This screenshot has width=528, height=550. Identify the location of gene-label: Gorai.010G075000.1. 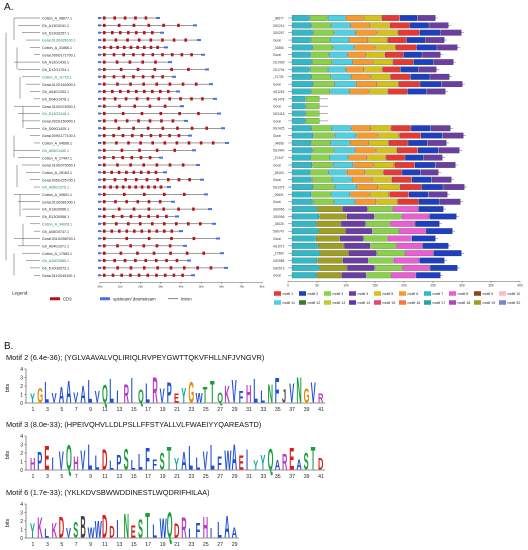
(59, 166).